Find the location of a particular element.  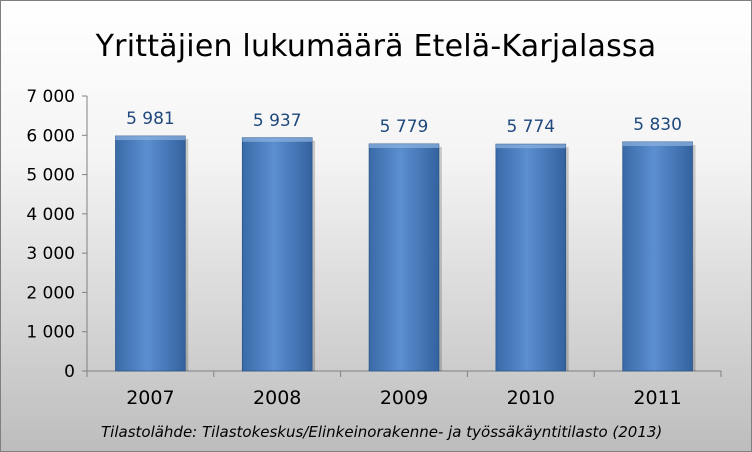

y-tick-label: 3 000 is located at coordinates (50, 254).